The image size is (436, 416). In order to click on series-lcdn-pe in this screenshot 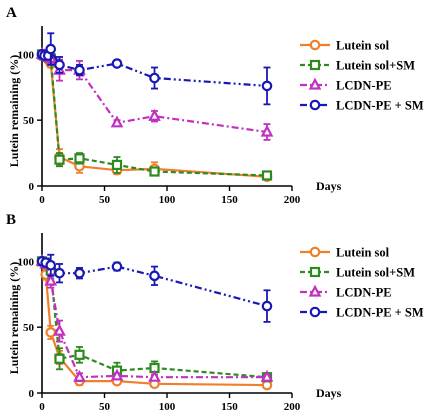, I will do `click(154, 93)`.